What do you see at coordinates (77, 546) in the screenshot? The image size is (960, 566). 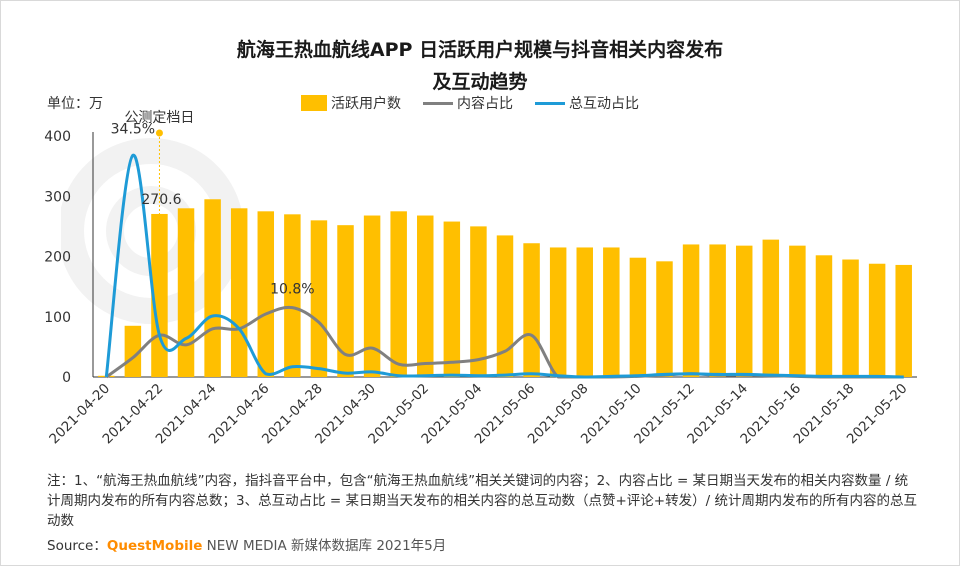 I see `source-prefix: Source：` at bounding box center [77, 546].